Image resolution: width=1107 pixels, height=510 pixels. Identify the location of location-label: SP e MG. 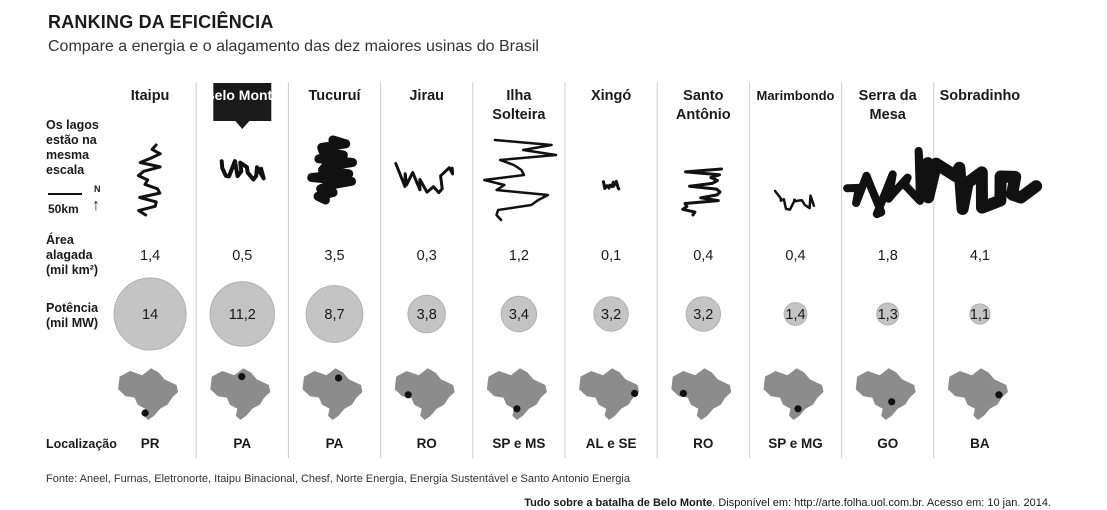
(795, 443).